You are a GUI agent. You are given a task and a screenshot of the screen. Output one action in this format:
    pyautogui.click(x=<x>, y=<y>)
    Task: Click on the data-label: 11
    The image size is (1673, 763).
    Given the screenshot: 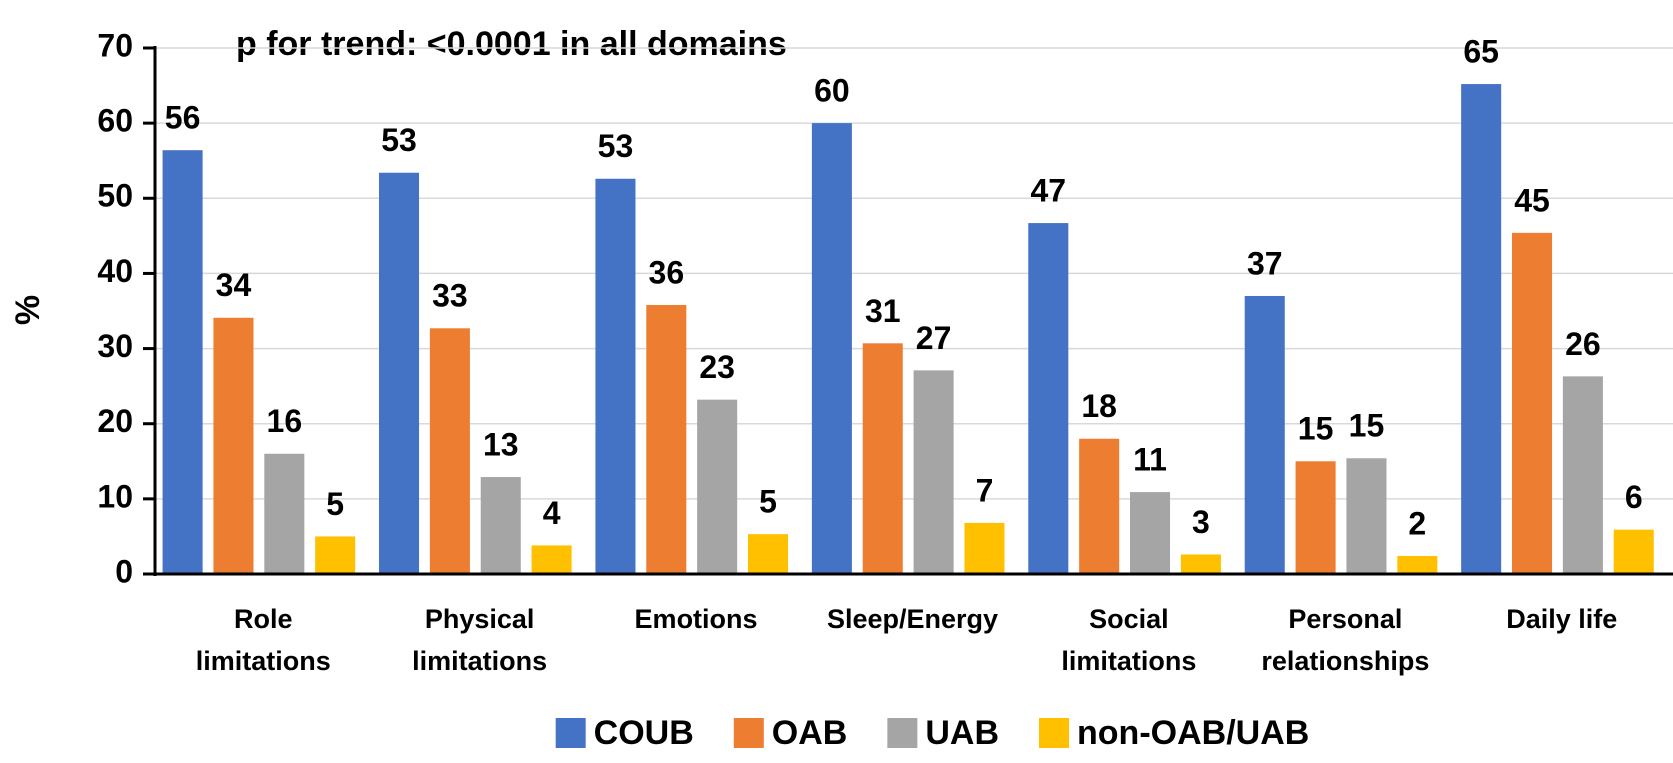 What is the action you would take?
    pyautogui.click(x=1150, y=460)
    